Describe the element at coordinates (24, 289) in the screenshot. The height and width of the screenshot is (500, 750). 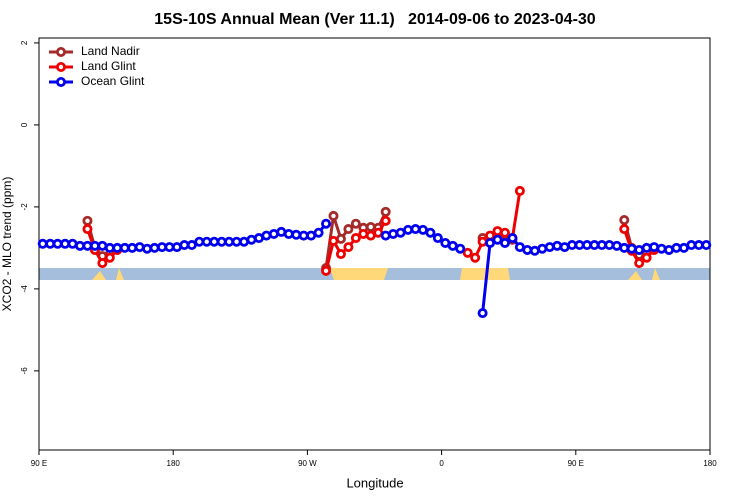
I see `y-tick-label: -4` at that location.